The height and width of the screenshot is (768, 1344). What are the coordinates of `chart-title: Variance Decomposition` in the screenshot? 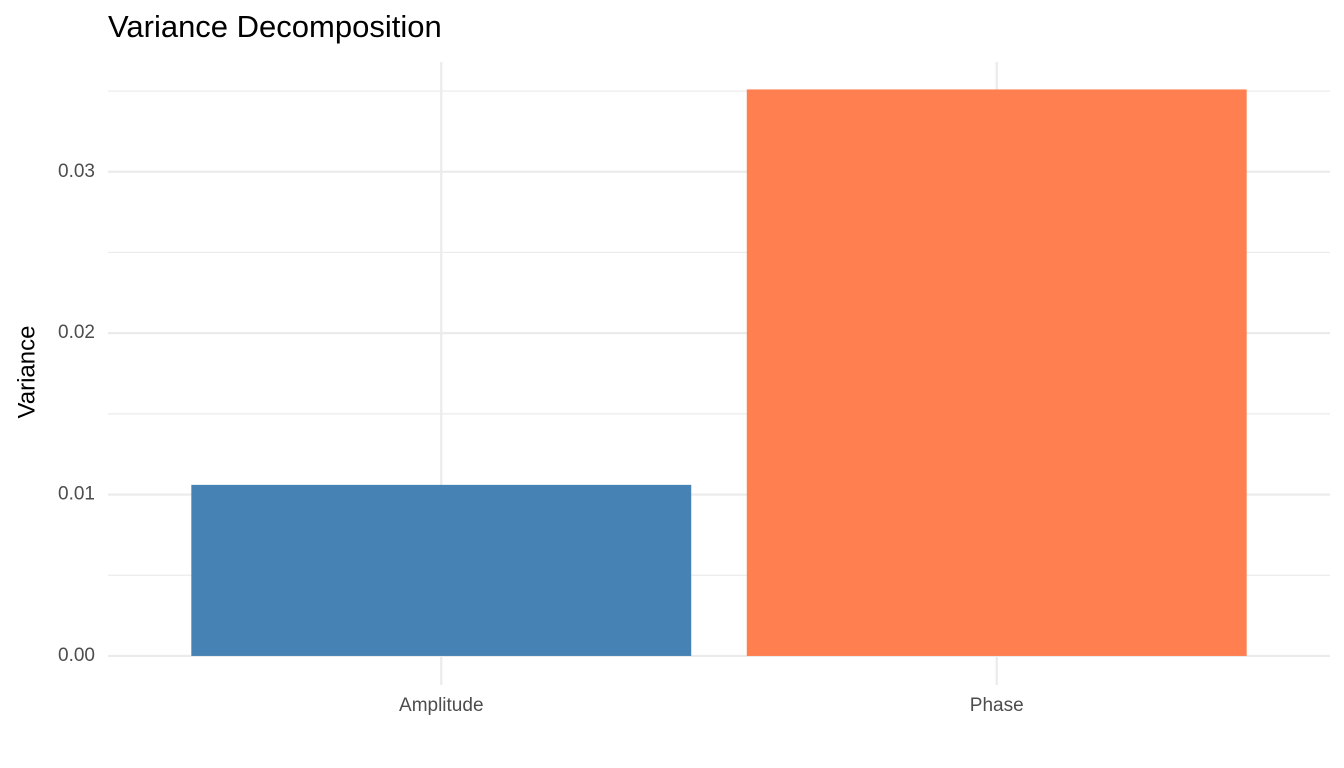 It's located at (275, 26).